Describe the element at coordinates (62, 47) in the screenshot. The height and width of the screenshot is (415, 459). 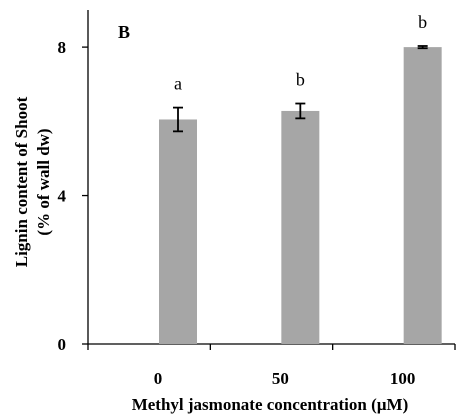
I see `y-tick-label: 8` at that location.